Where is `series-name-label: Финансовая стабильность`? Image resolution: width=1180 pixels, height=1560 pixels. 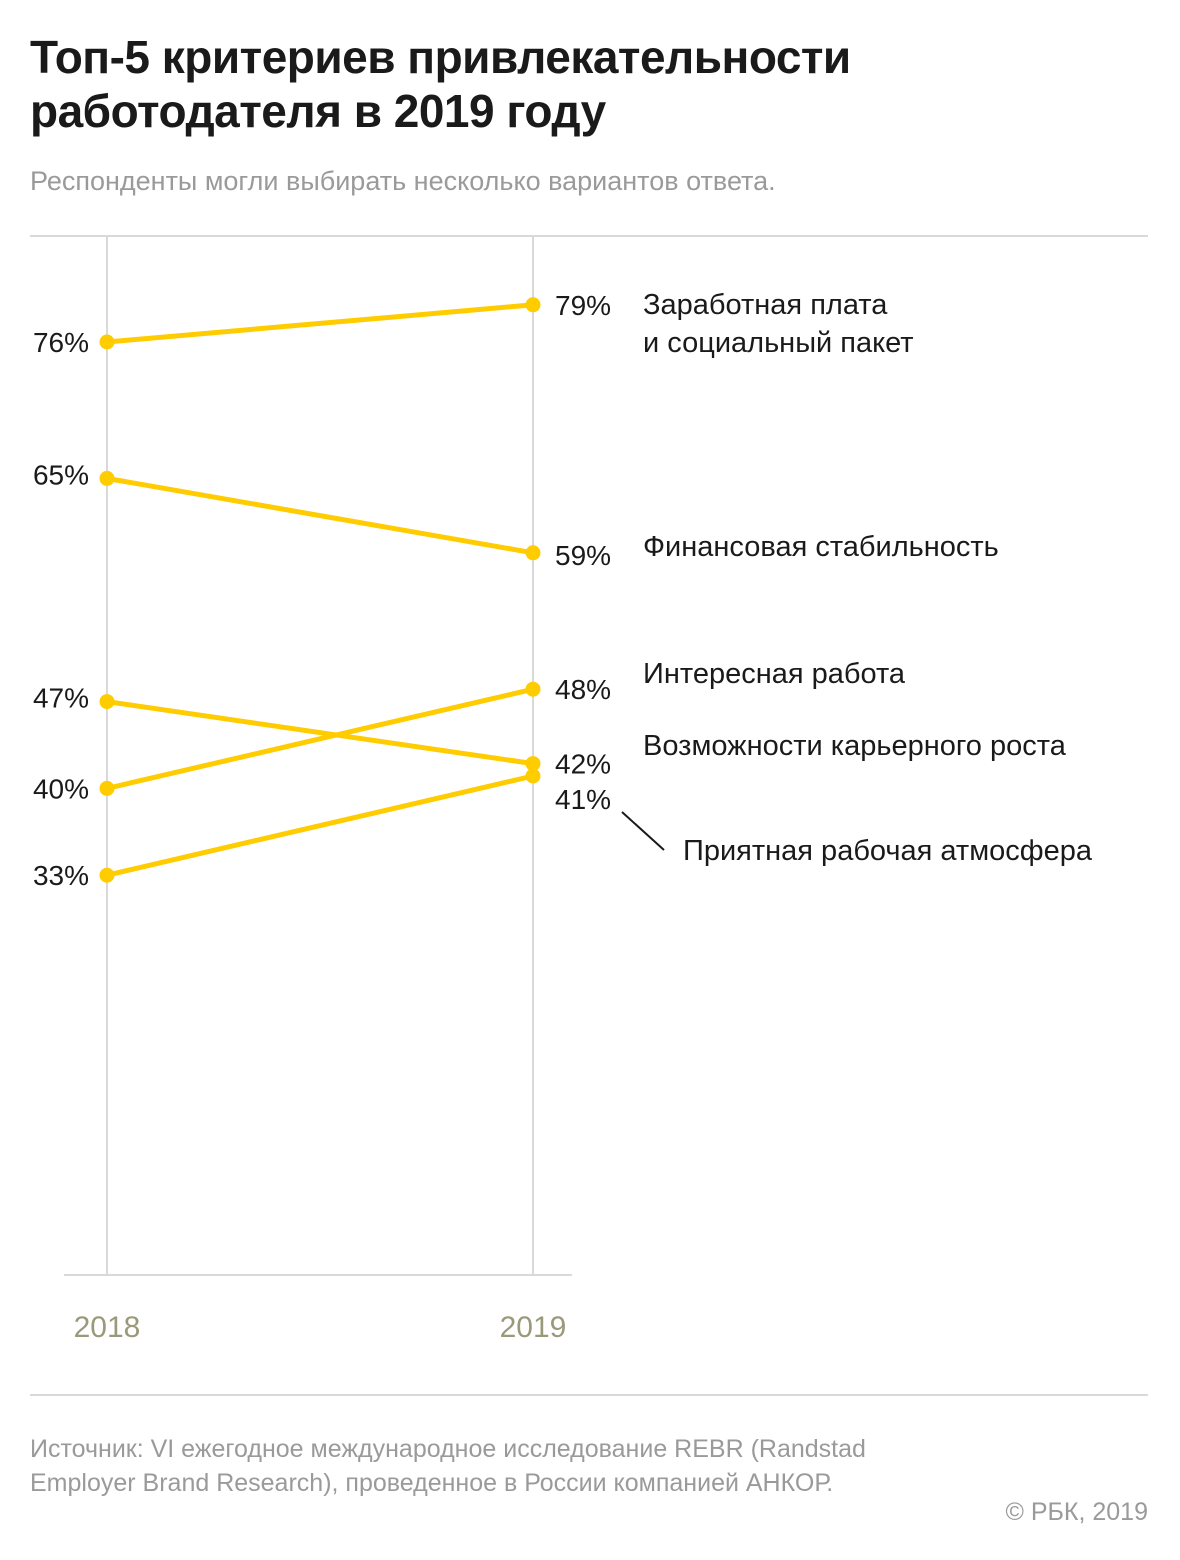 series-name-label: Финансовая стабильность is located at coordinates (821, 547).